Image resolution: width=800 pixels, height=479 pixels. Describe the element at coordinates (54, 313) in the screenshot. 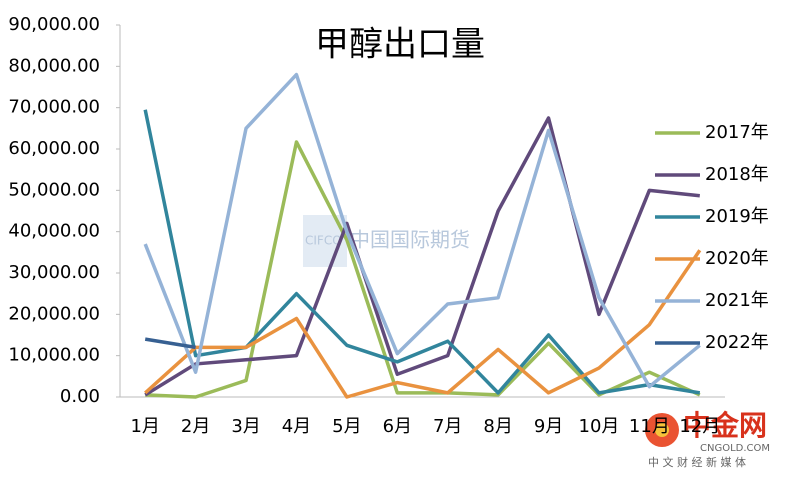

I see `y-tick-label: 20,000.00` at that location.